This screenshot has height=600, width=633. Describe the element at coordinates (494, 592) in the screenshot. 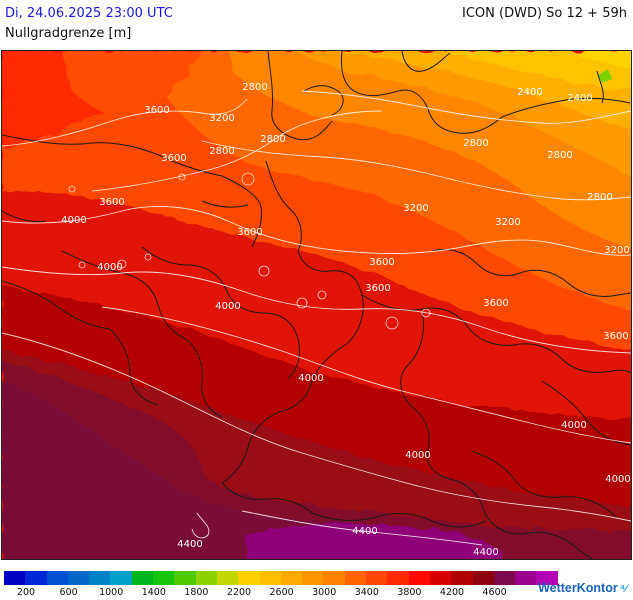

I see `legend-tick-label: 4600` at that location.